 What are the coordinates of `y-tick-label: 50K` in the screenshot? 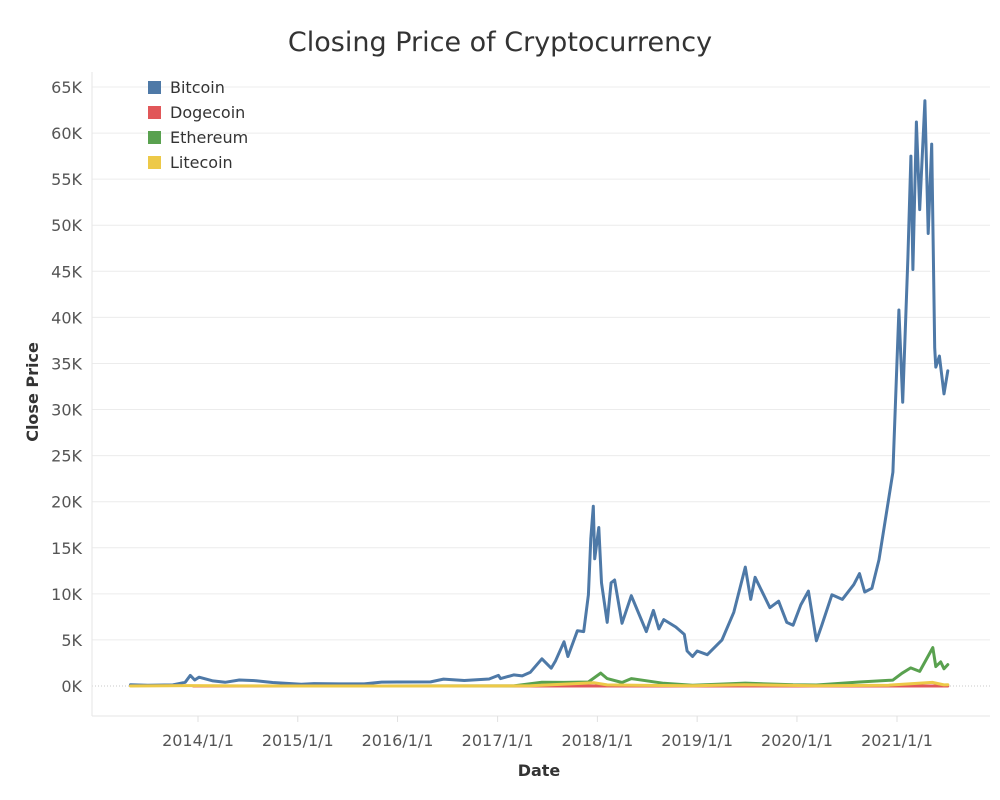 It's located at (66, 225).